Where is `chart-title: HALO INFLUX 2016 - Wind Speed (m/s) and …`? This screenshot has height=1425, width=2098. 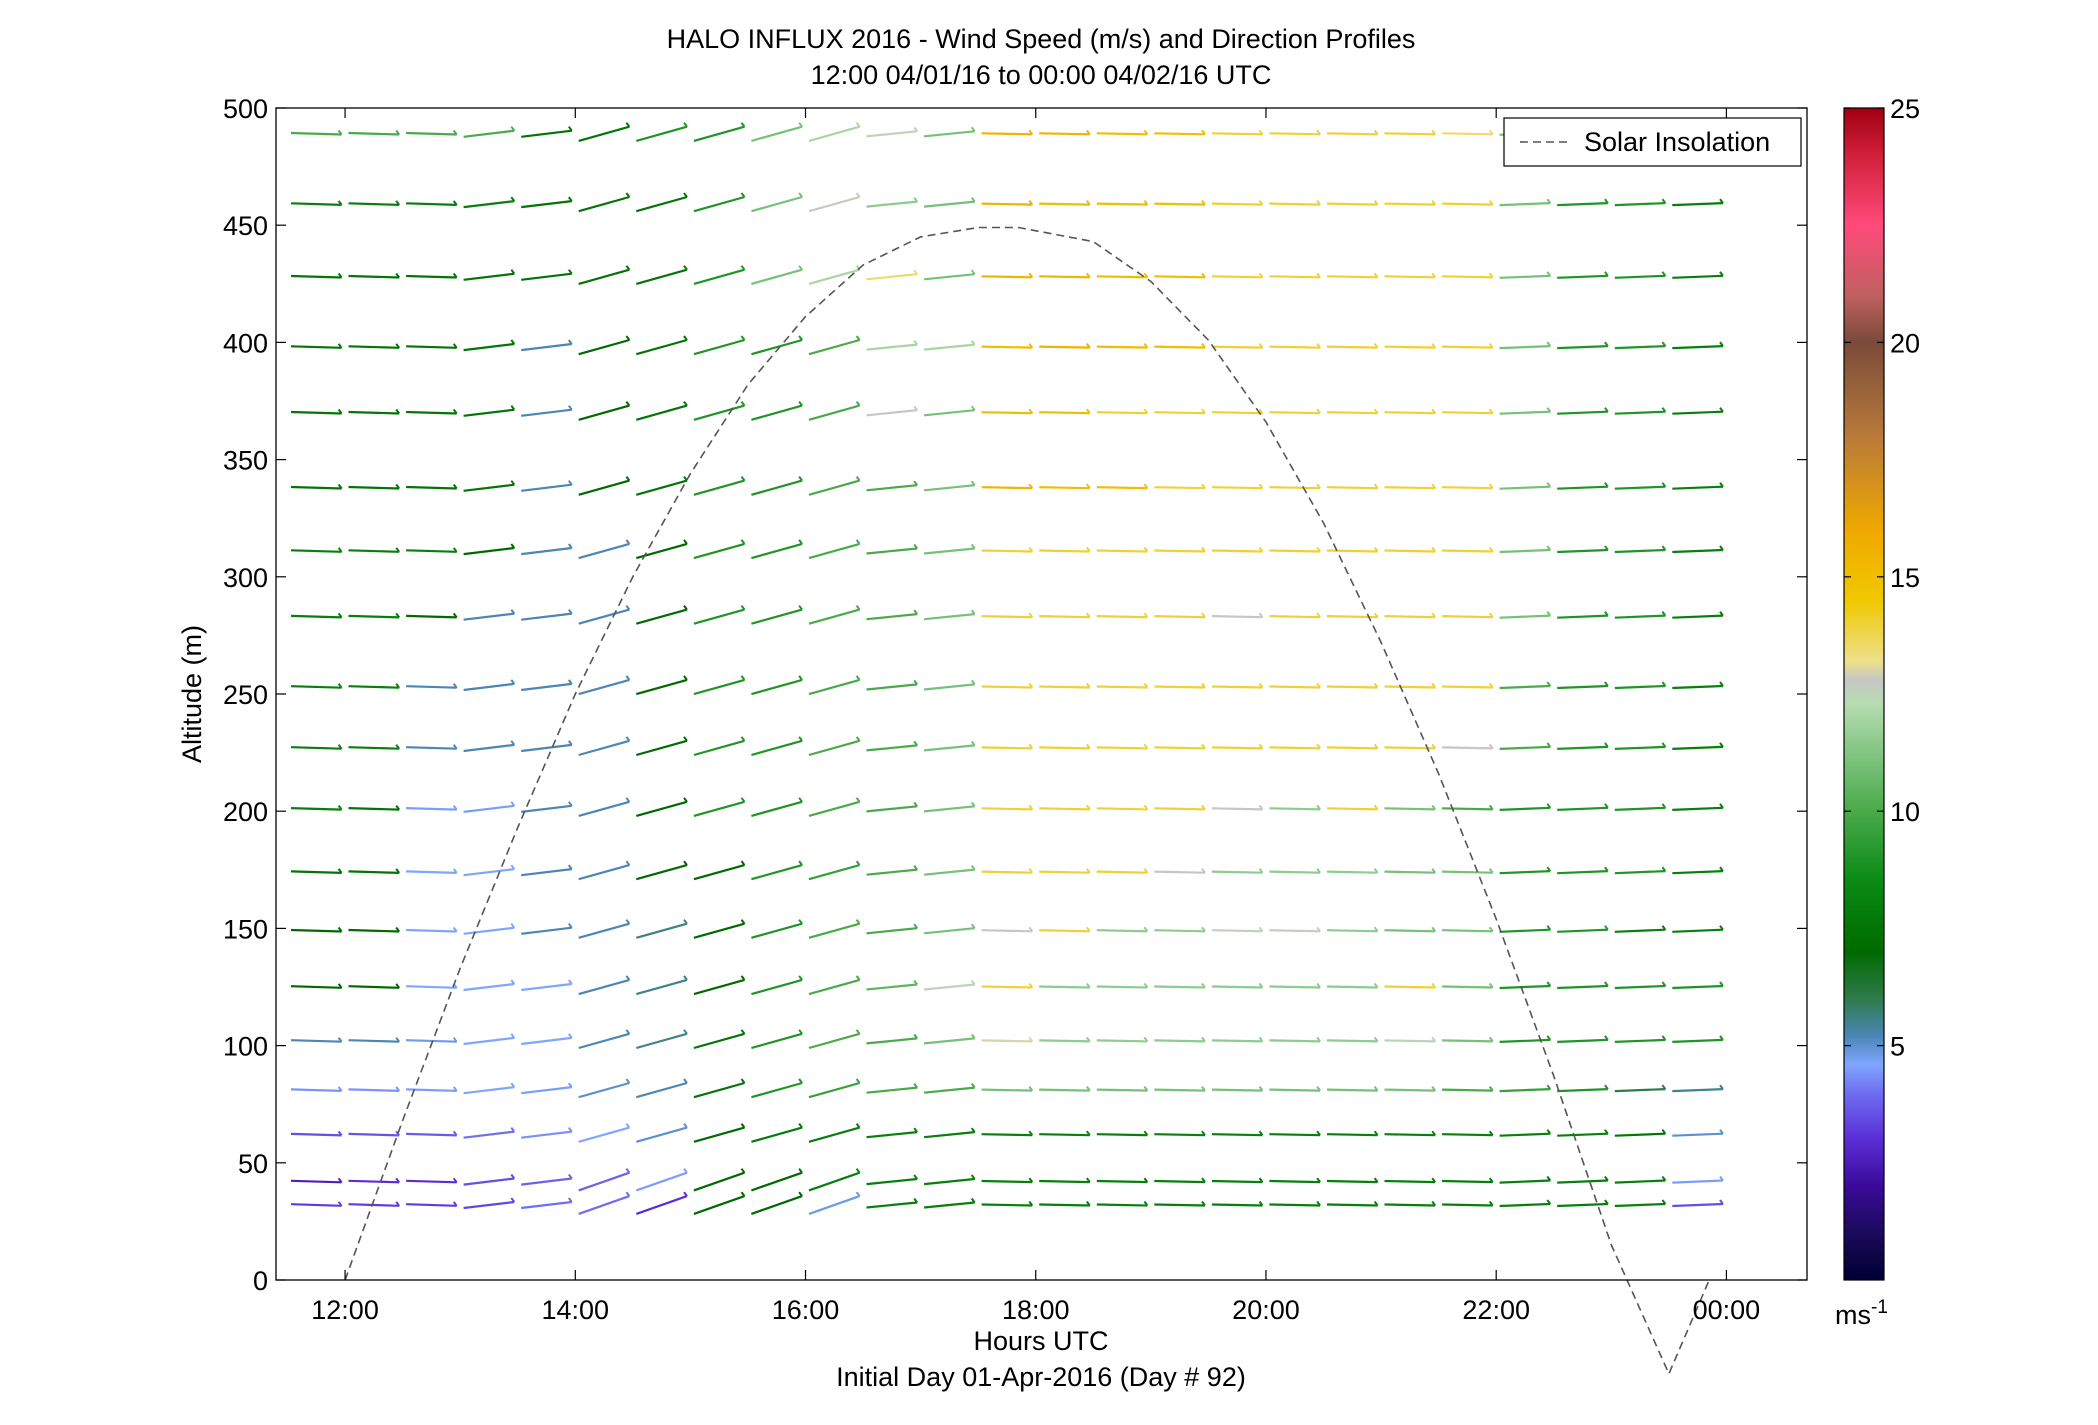 chart-title: HALO INFLUX 2016 - Wind Speed (m/s) and … is located at coordinates (1041, 39).